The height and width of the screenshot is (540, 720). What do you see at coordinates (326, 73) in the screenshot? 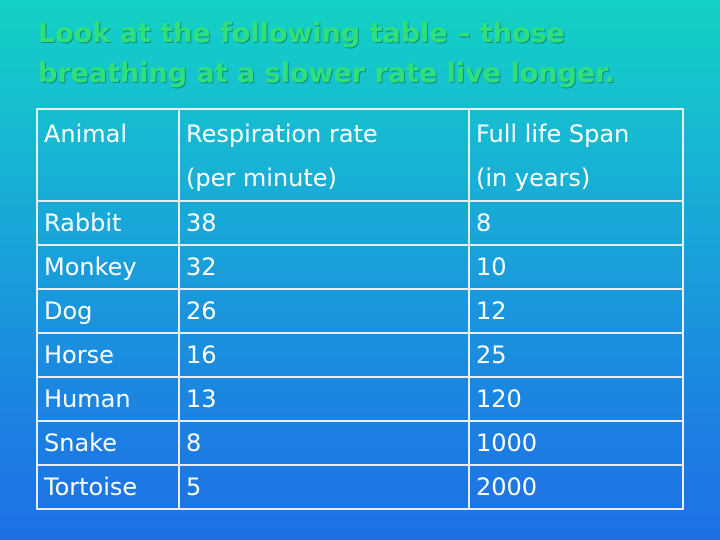
I see `slide-title-line-2: breathing at a slower rate live longer.` at bounding box center [326, 73].